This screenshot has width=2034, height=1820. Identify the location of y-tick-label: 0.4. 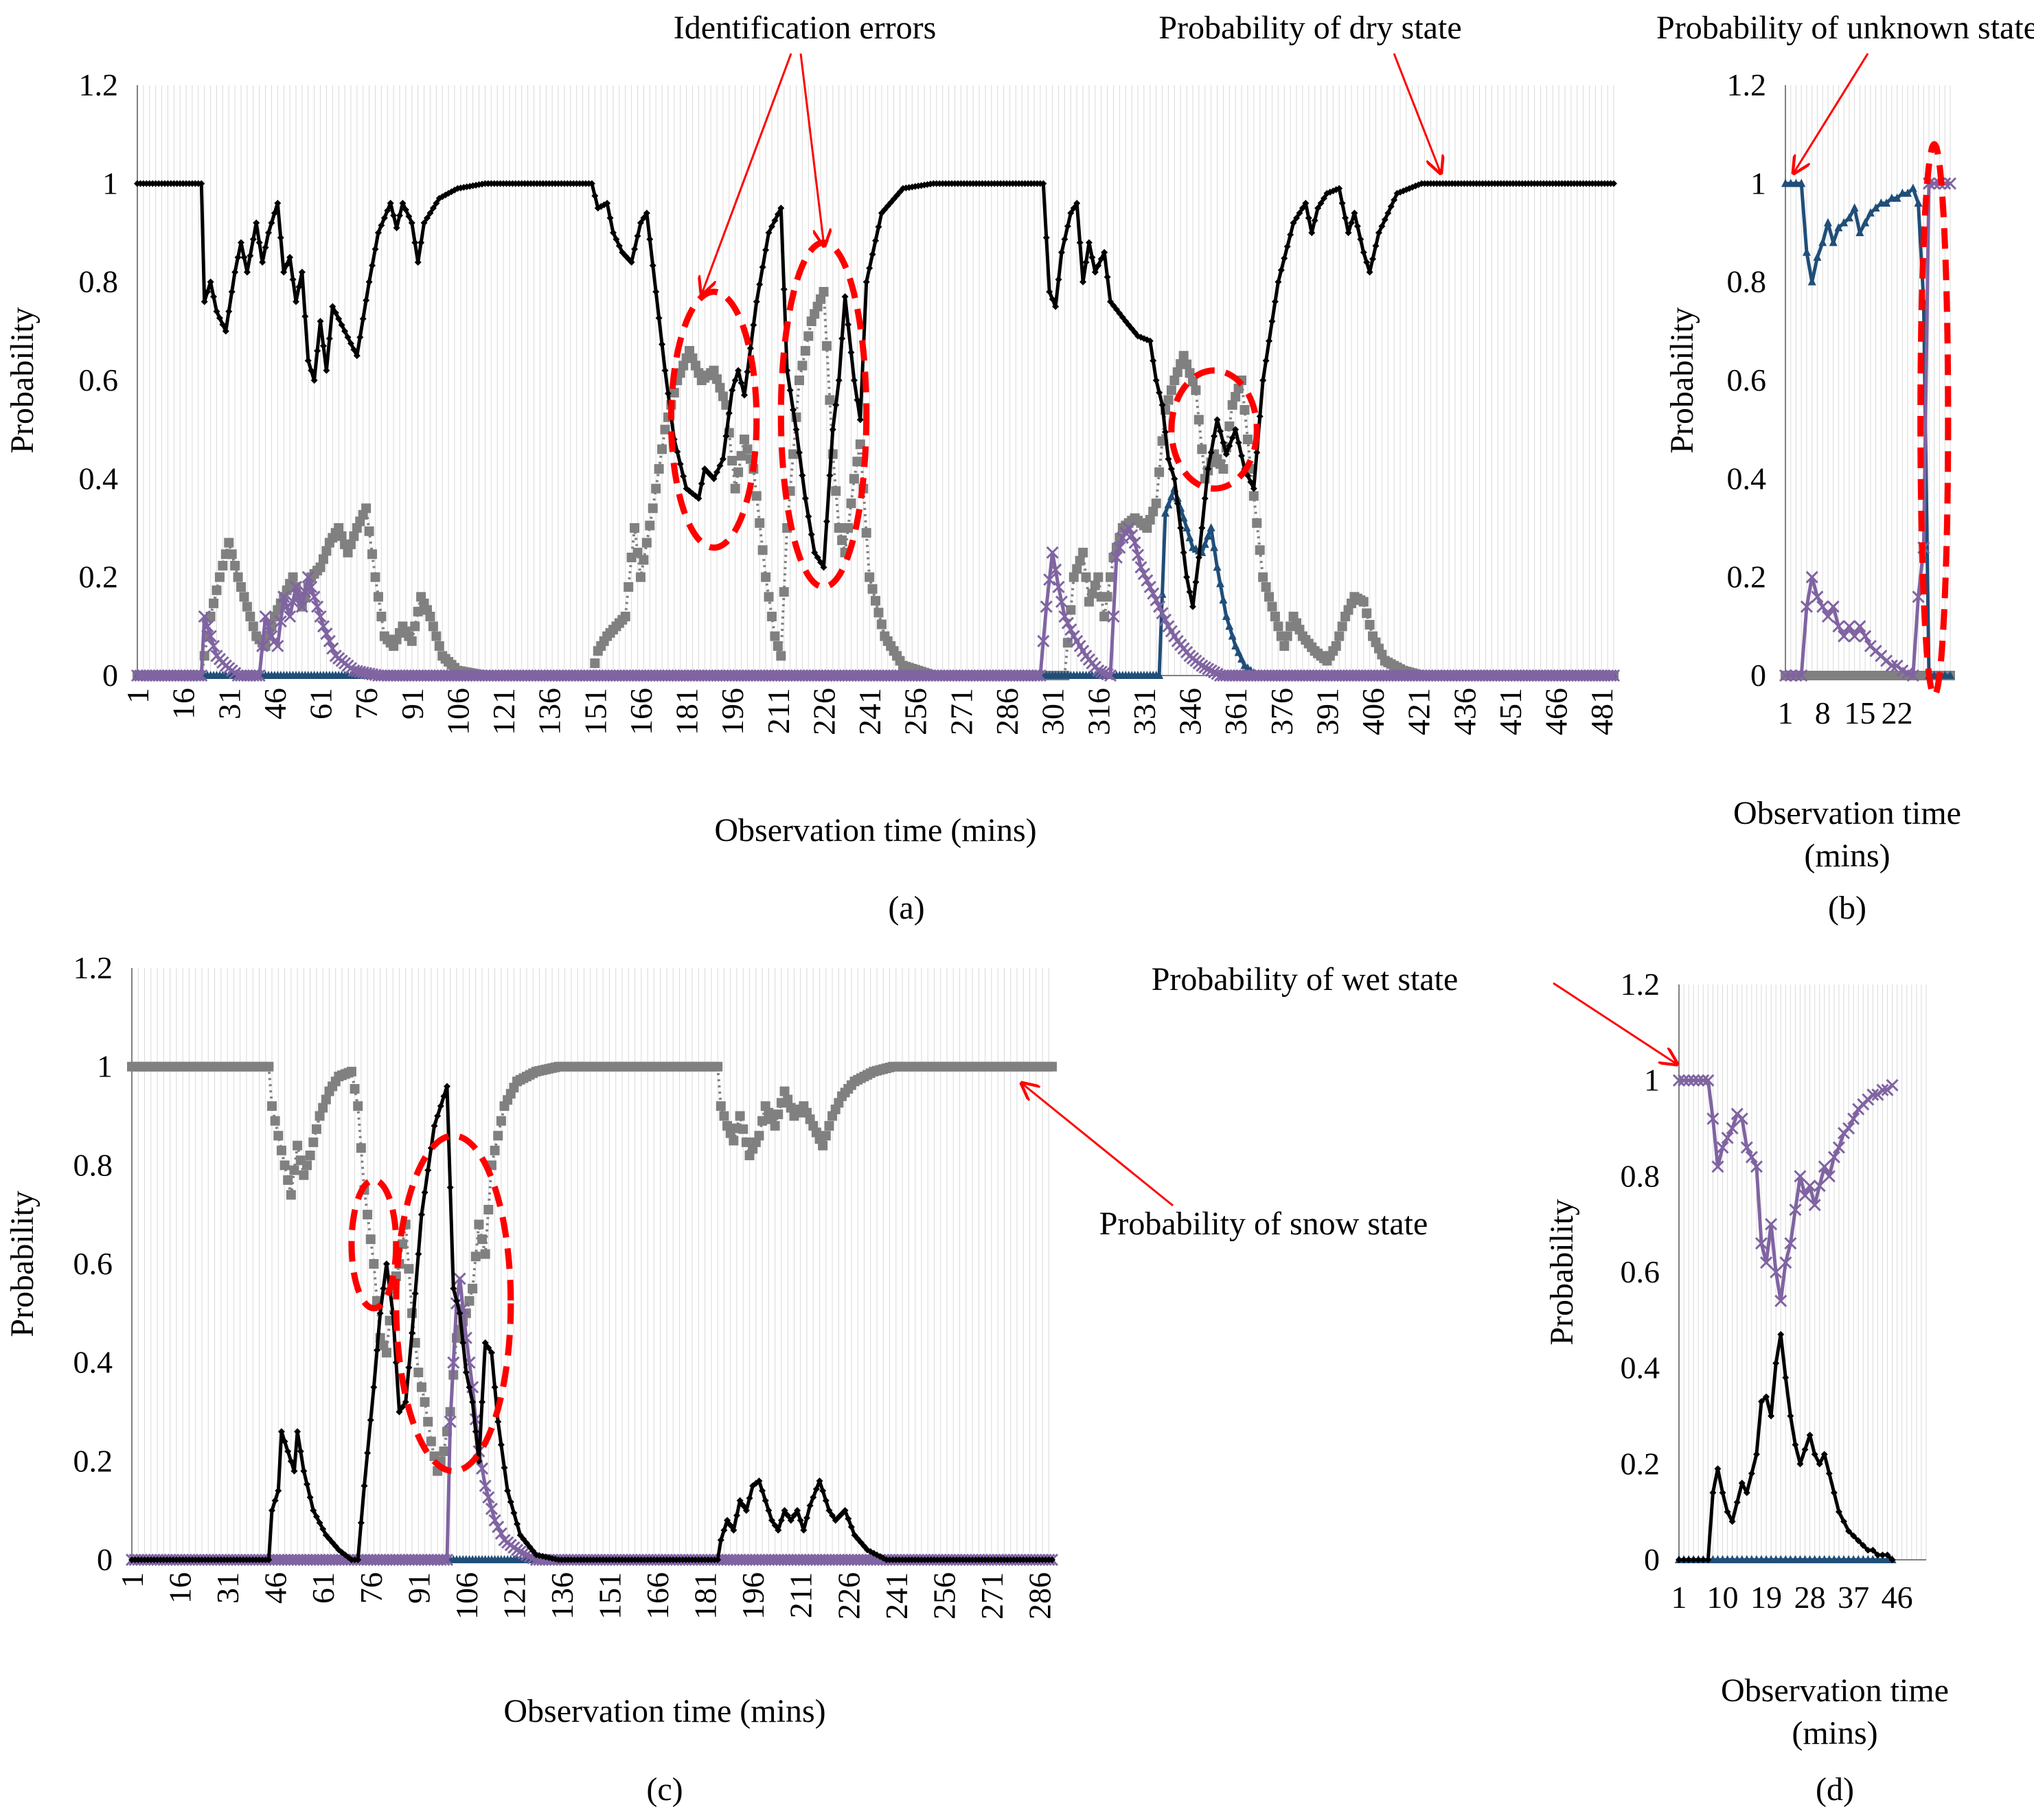
(1640, 1367).